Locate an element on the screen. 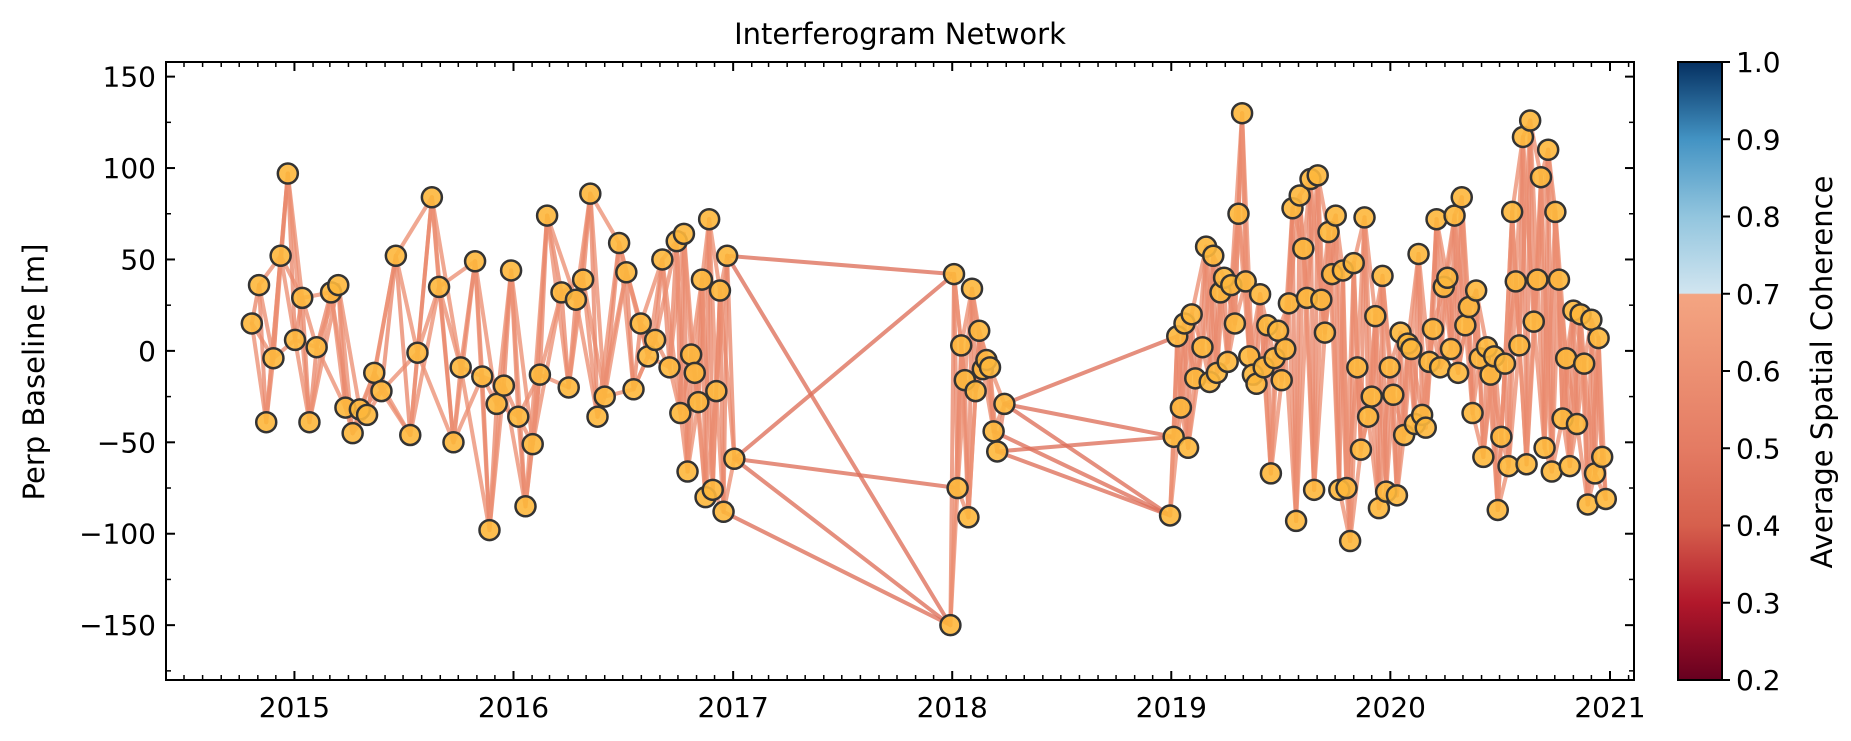 This screenshot has height=741, width=1851. y-tick-label: −150 is located at coordinates (117, 625).